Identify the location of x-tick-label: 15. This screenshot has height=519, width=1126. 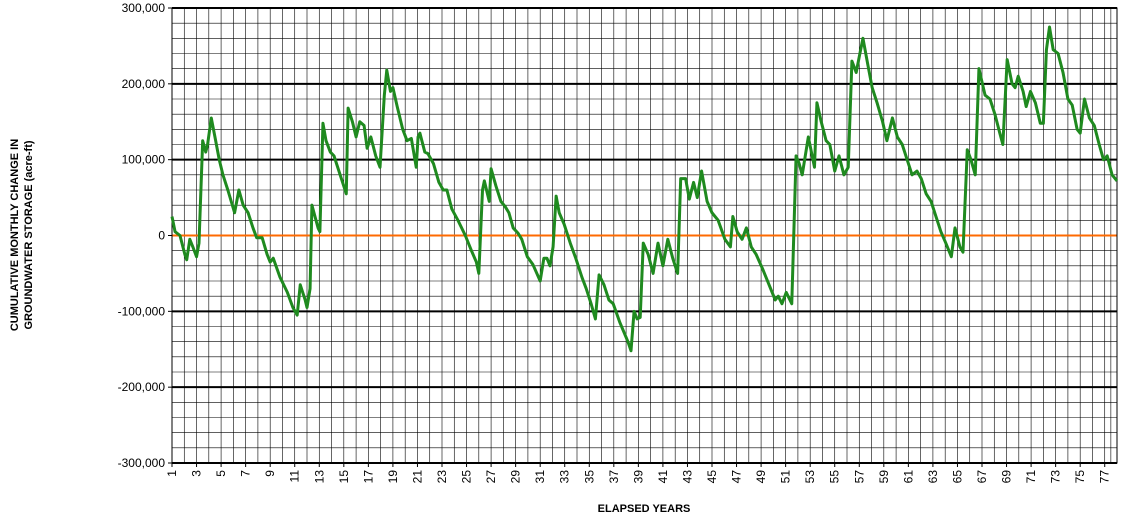
(344, 477).